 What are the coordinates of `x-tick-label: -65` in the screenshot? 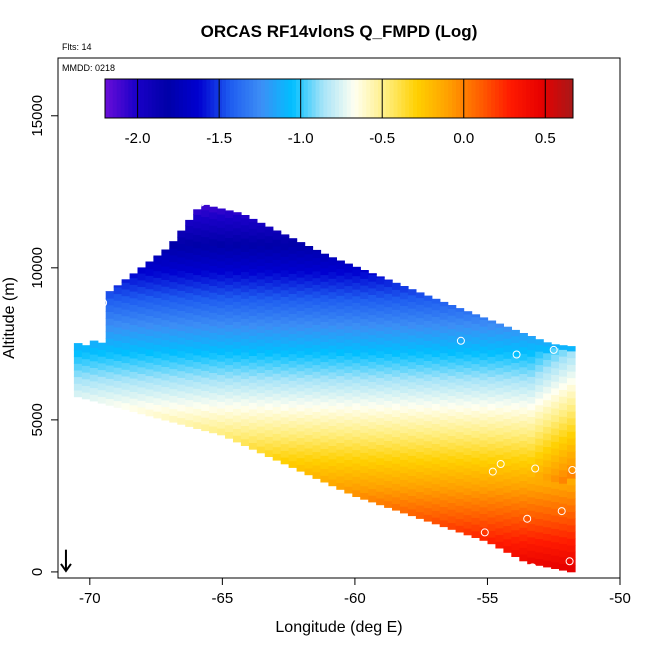 It's located at (223, 598).